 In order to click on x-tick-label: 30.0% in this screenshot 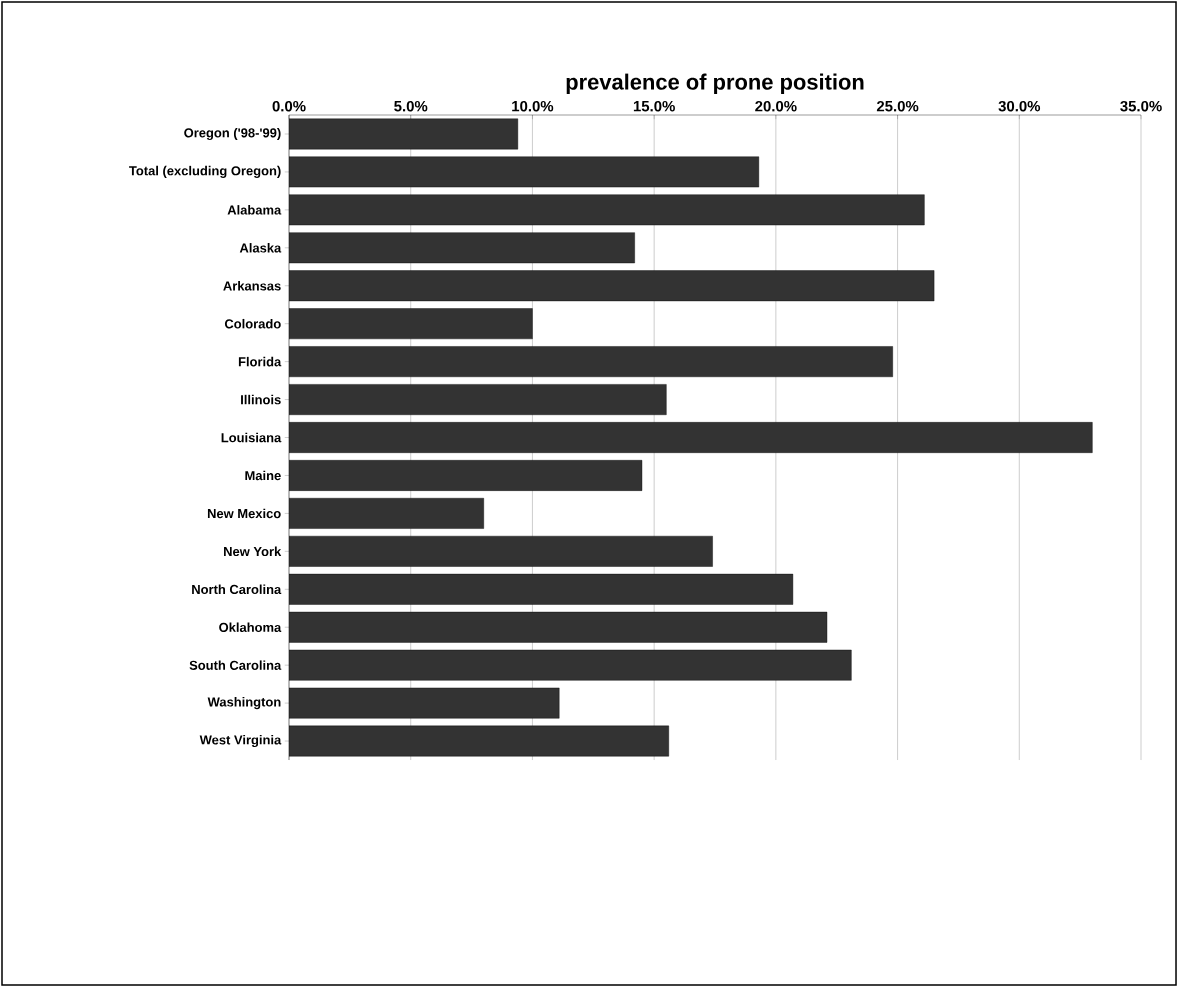, I will do `click(1019, 106)`.